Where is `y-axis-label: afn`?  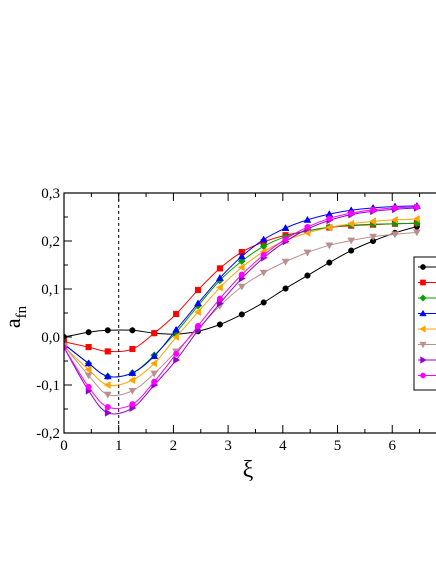 y-axis-label: afn is located at coordinates (15, 316).